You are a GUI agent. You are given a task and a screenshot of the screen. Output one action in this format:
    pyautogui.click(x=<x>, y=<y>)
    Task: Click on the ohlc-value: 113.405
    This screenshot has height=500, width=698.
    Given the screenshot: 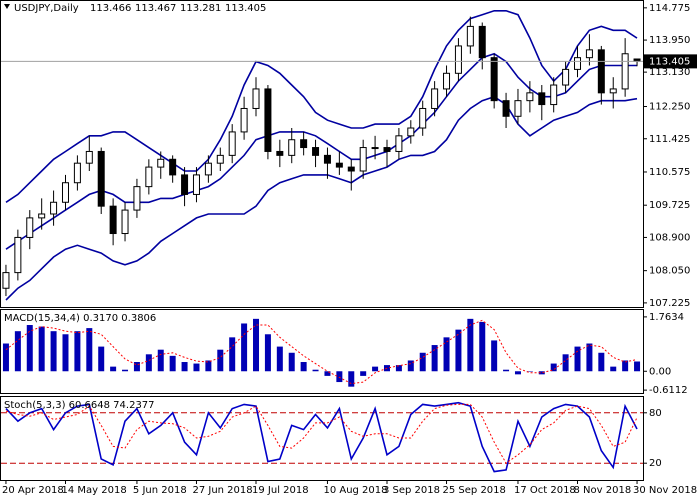 What is the action you would take?
    pyautogui.click(x=245, y=8)
    